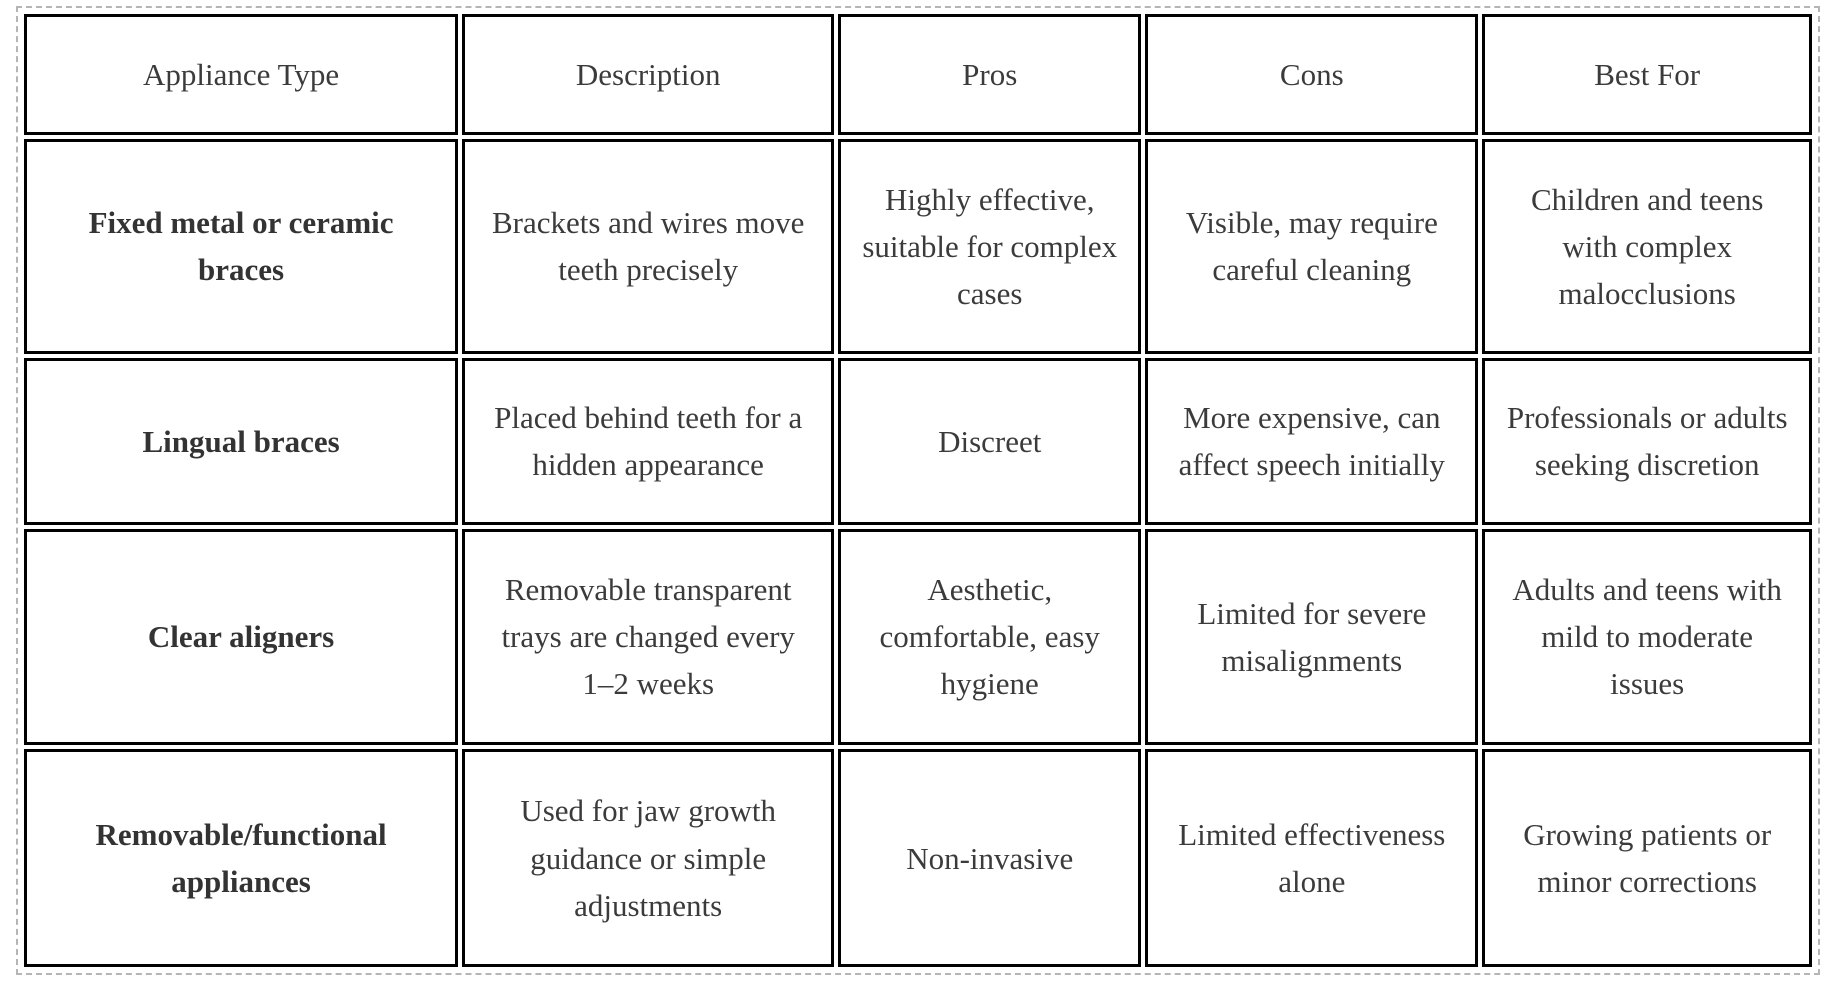  What do you see at coordinates (1647, 74) in the screenshot?
I see `header-cell-best-for: Best For` at bounding box center [1647, 74].